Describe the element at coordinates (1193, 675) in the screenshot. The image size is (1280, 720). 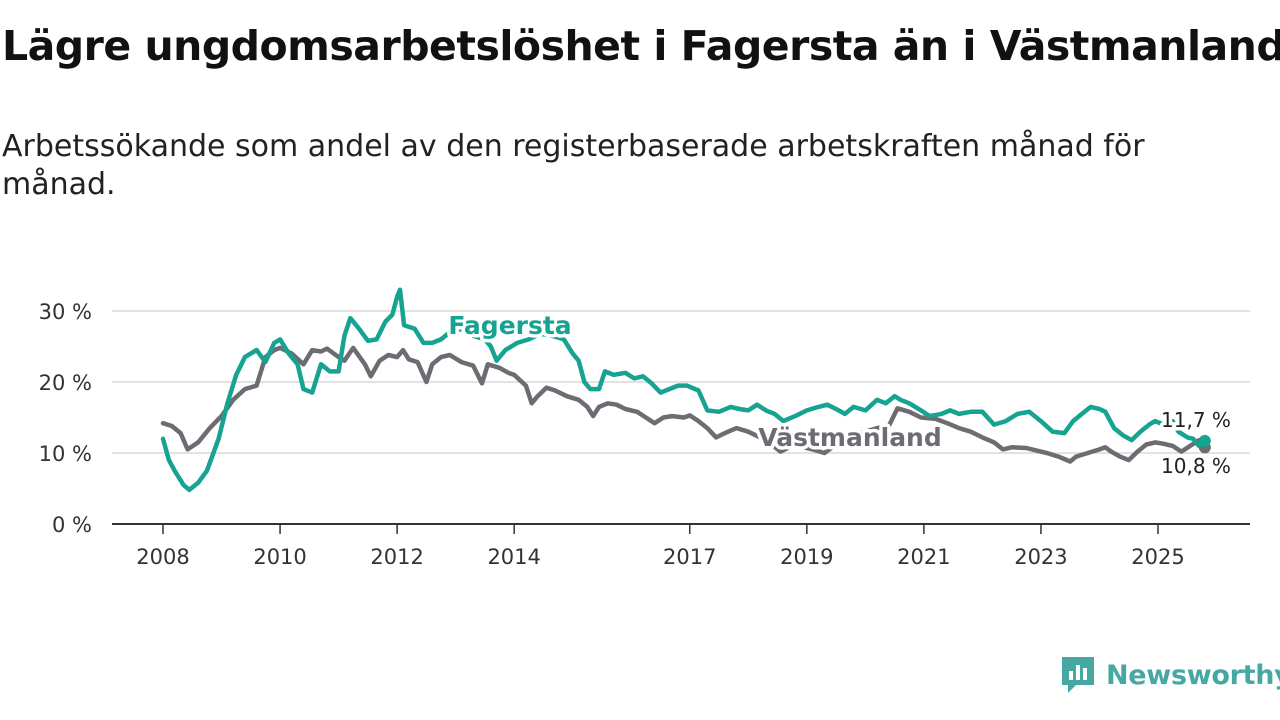
I see `brand-name: Newsworthy` at that location.